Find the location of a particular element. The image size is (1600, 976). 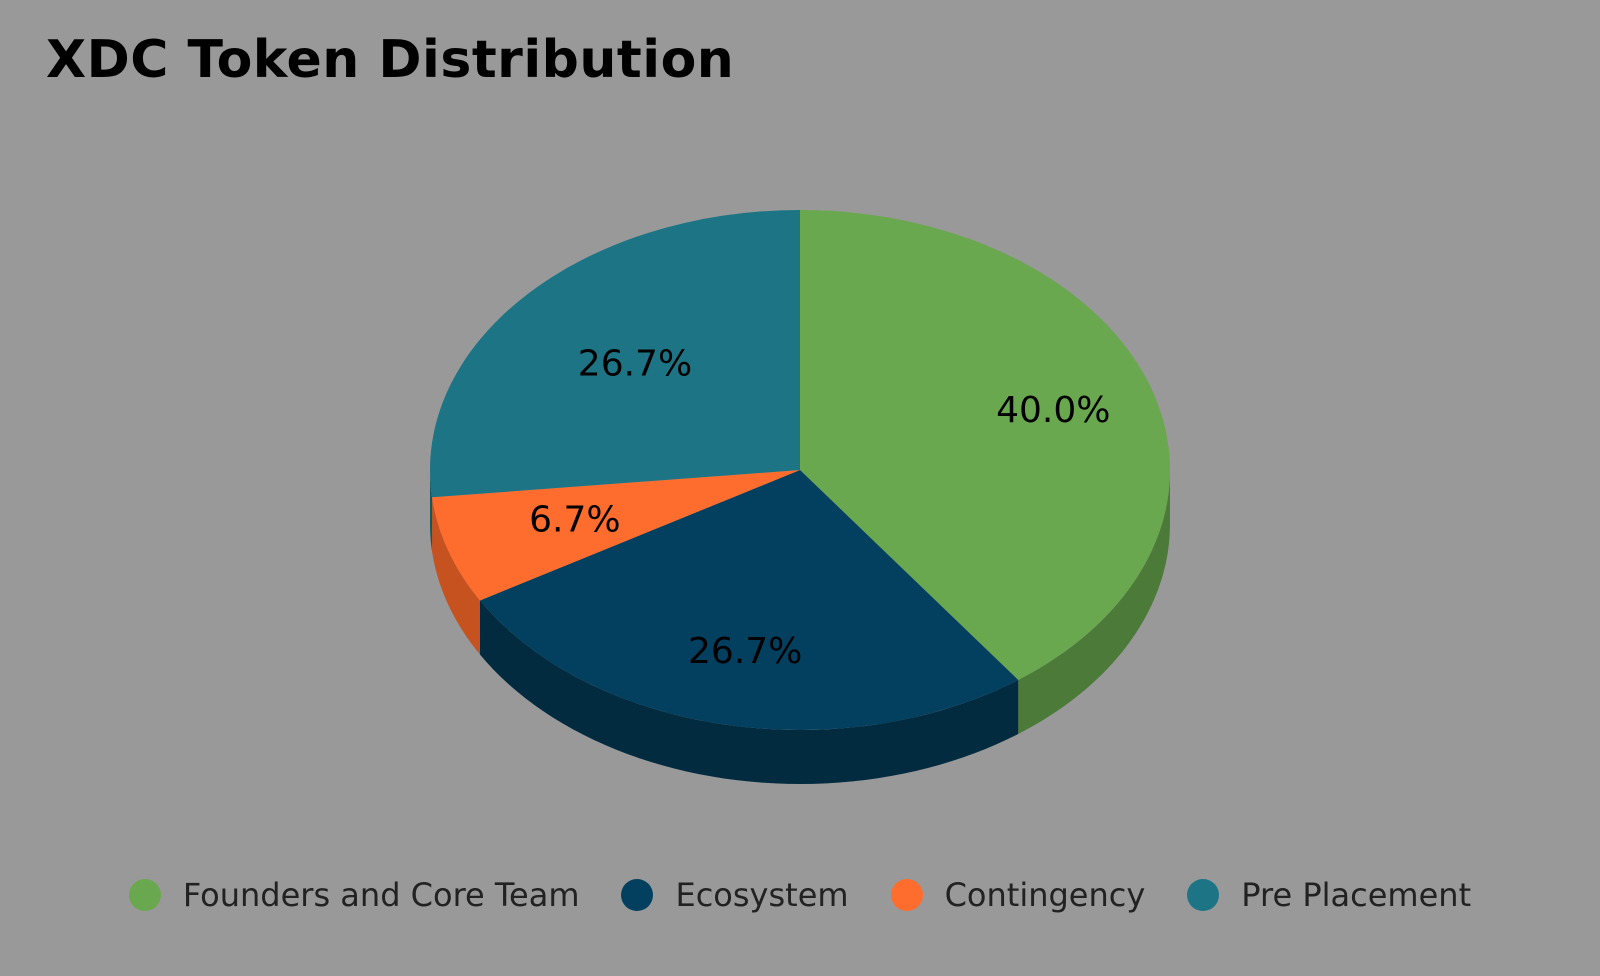

pie-slice-contingency is located at coordinates (616, 535).